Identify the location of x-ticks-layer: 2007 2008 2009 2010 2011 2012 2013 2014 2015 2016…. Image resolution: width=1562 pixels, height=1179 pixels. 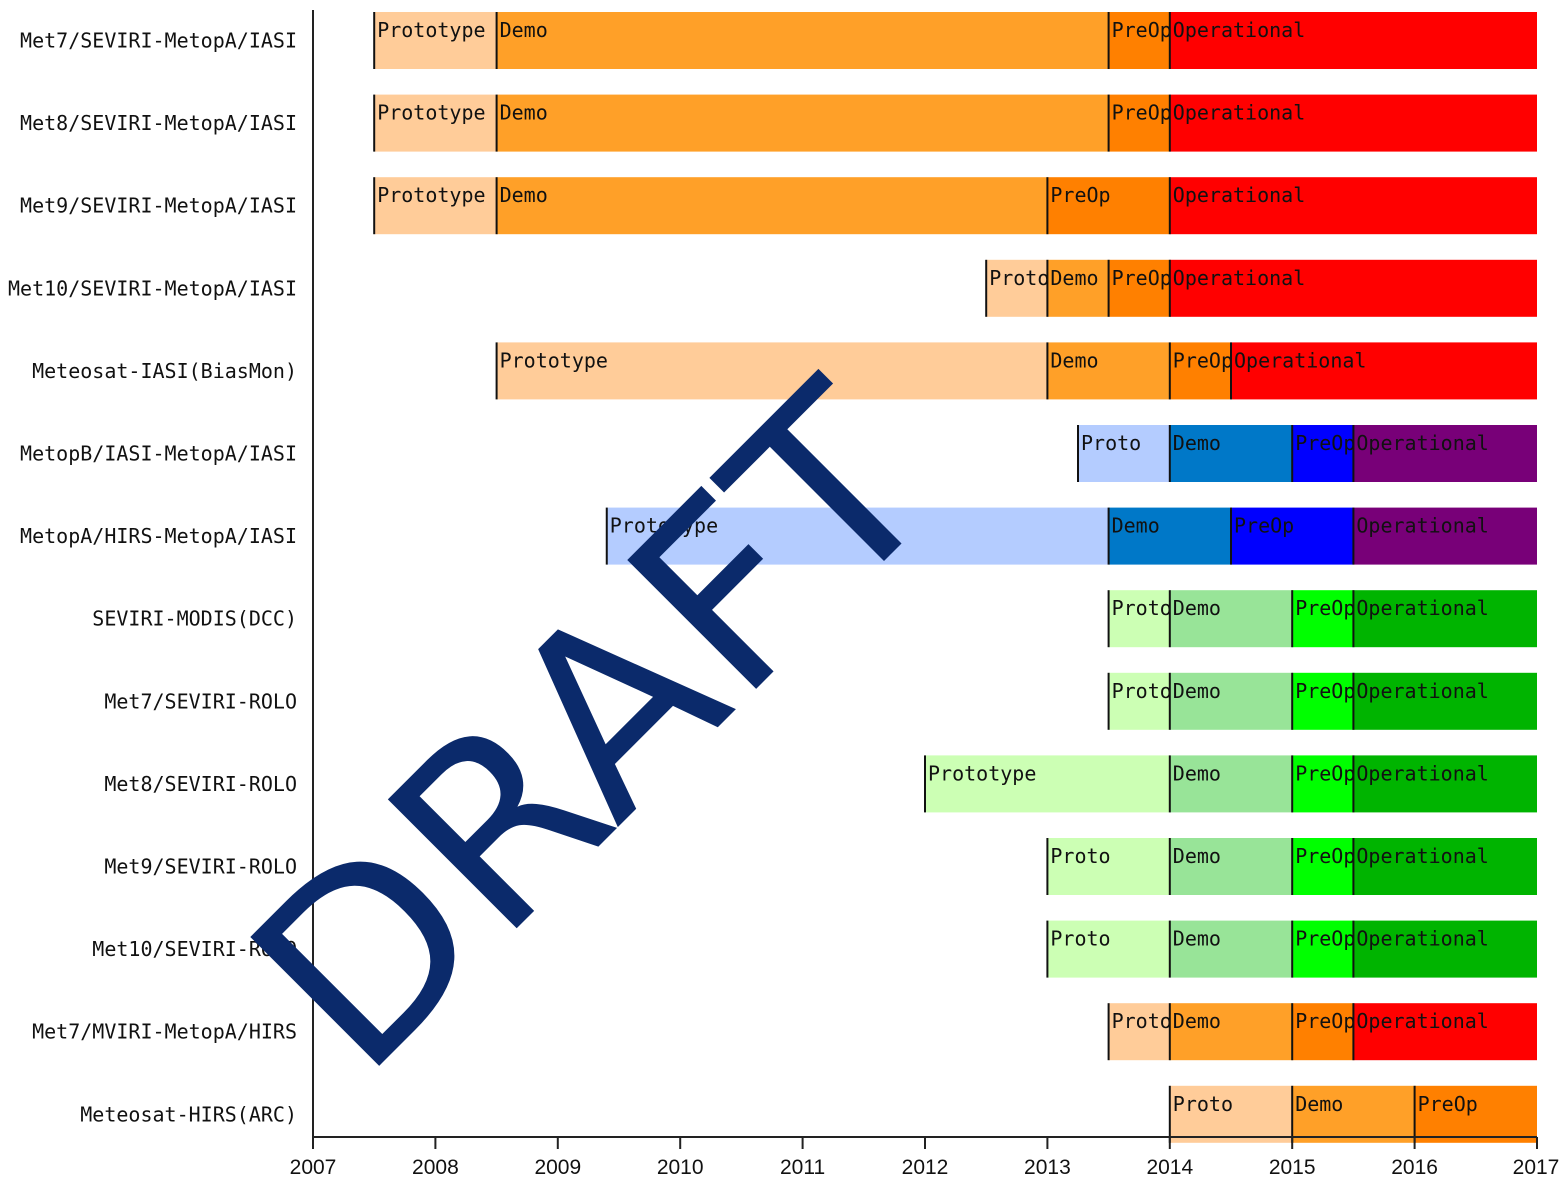
(925, 1158).